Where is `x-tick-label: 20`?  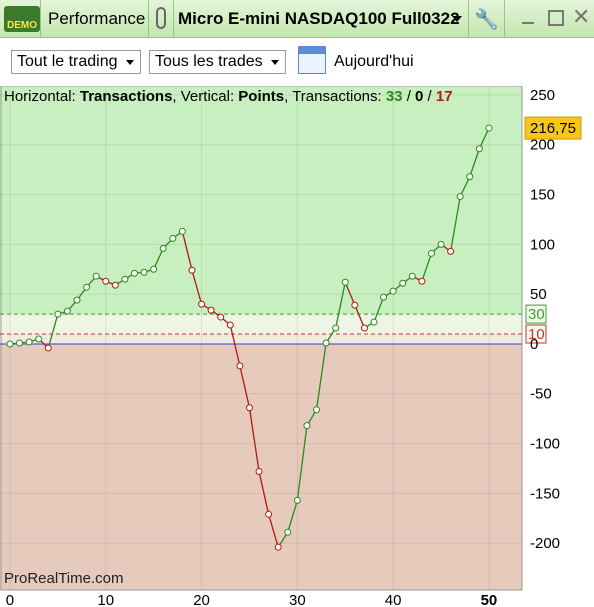
x-tick-label: 20 is located at coordinates (201, 599).